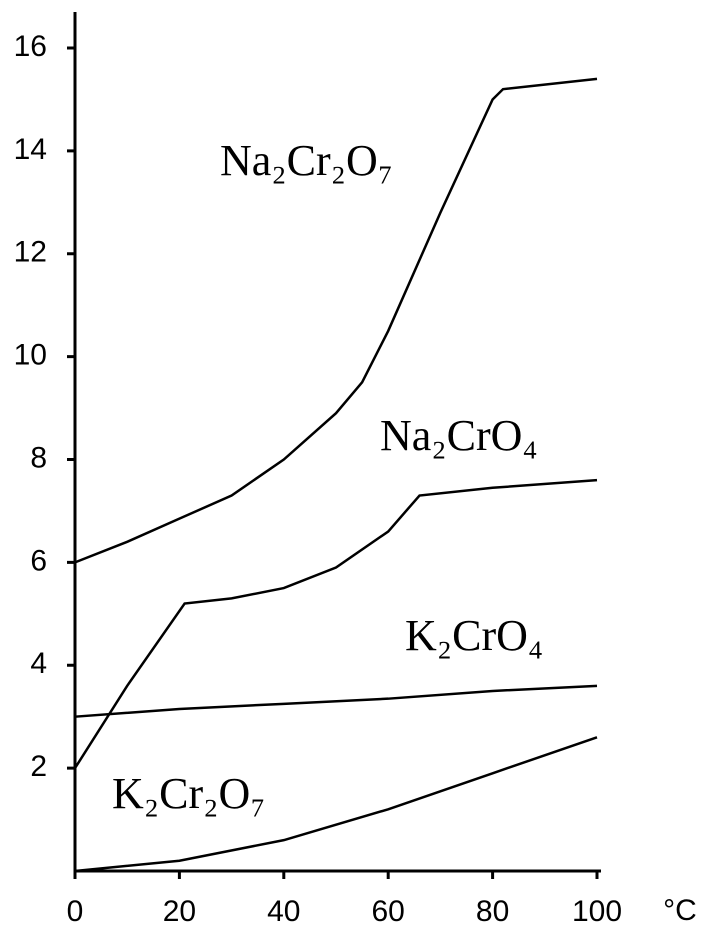  What do you see at coordinates (283, 911) in the screenshot?
I see `x-tick-label: 40` at bounding box center [283, 911].